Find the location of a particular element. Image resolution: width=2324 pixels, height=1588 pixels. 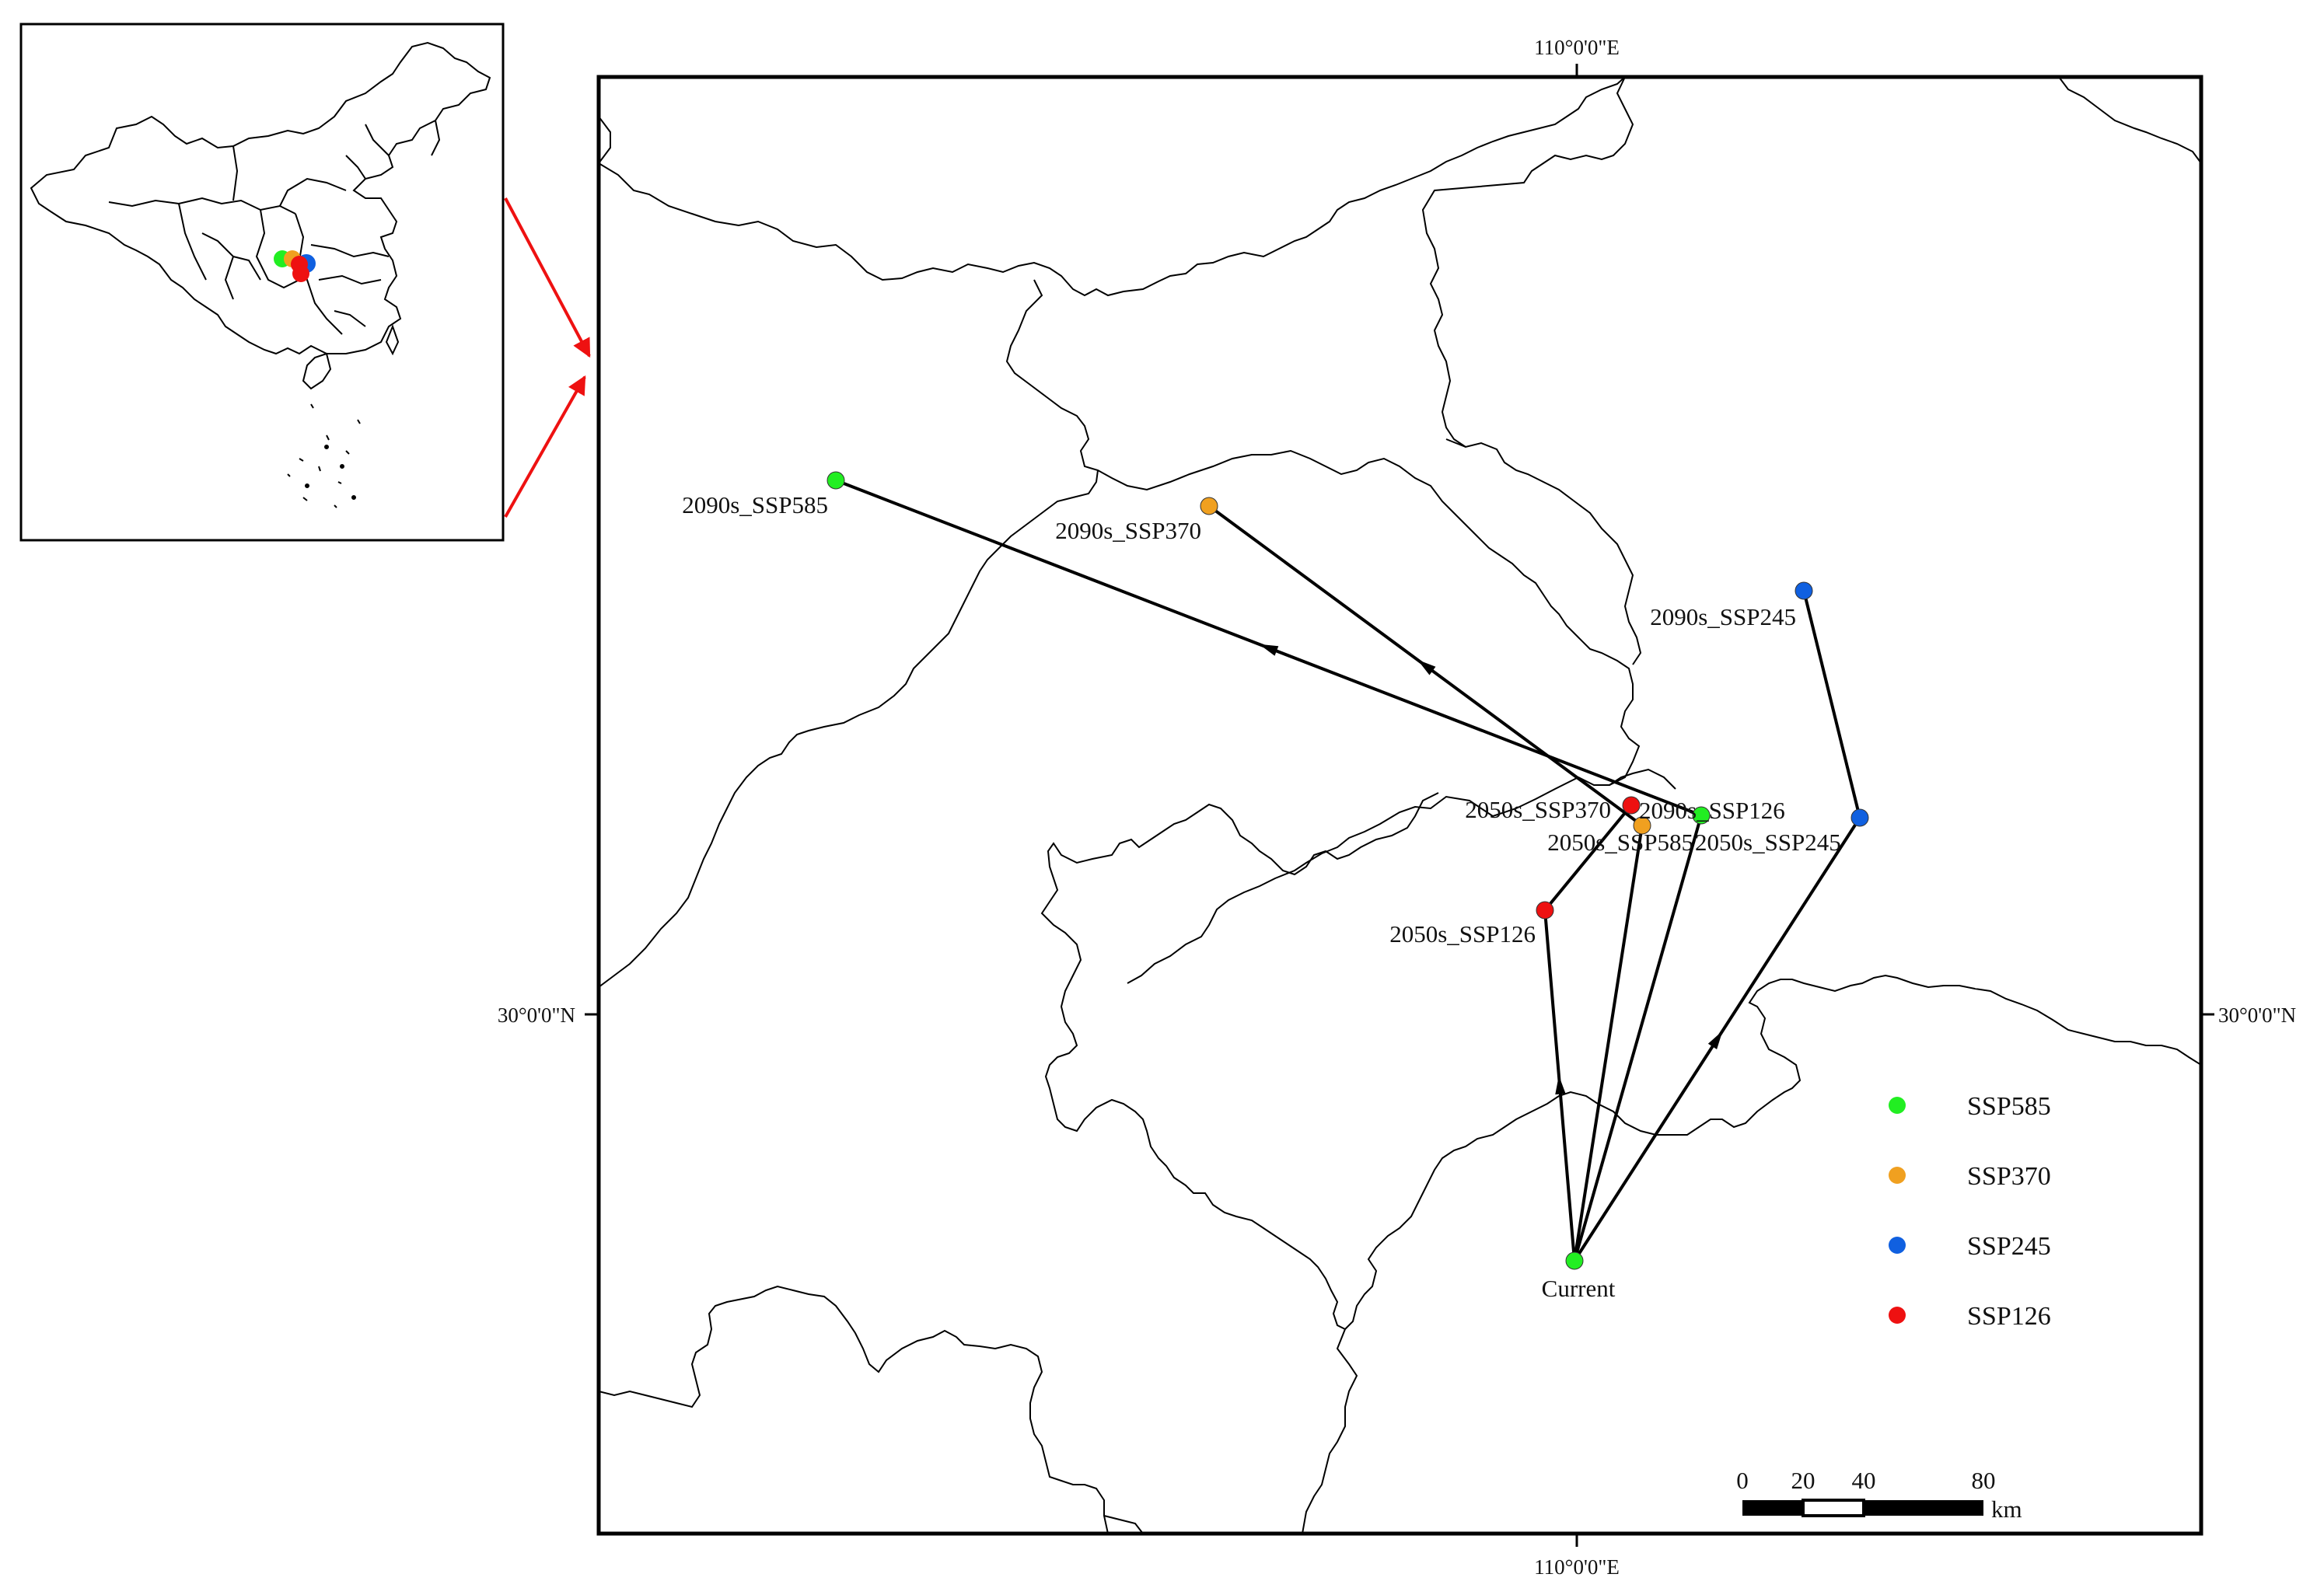

right-latitude-label: 30°0'0"N is located at coordinates (2257, 1015).